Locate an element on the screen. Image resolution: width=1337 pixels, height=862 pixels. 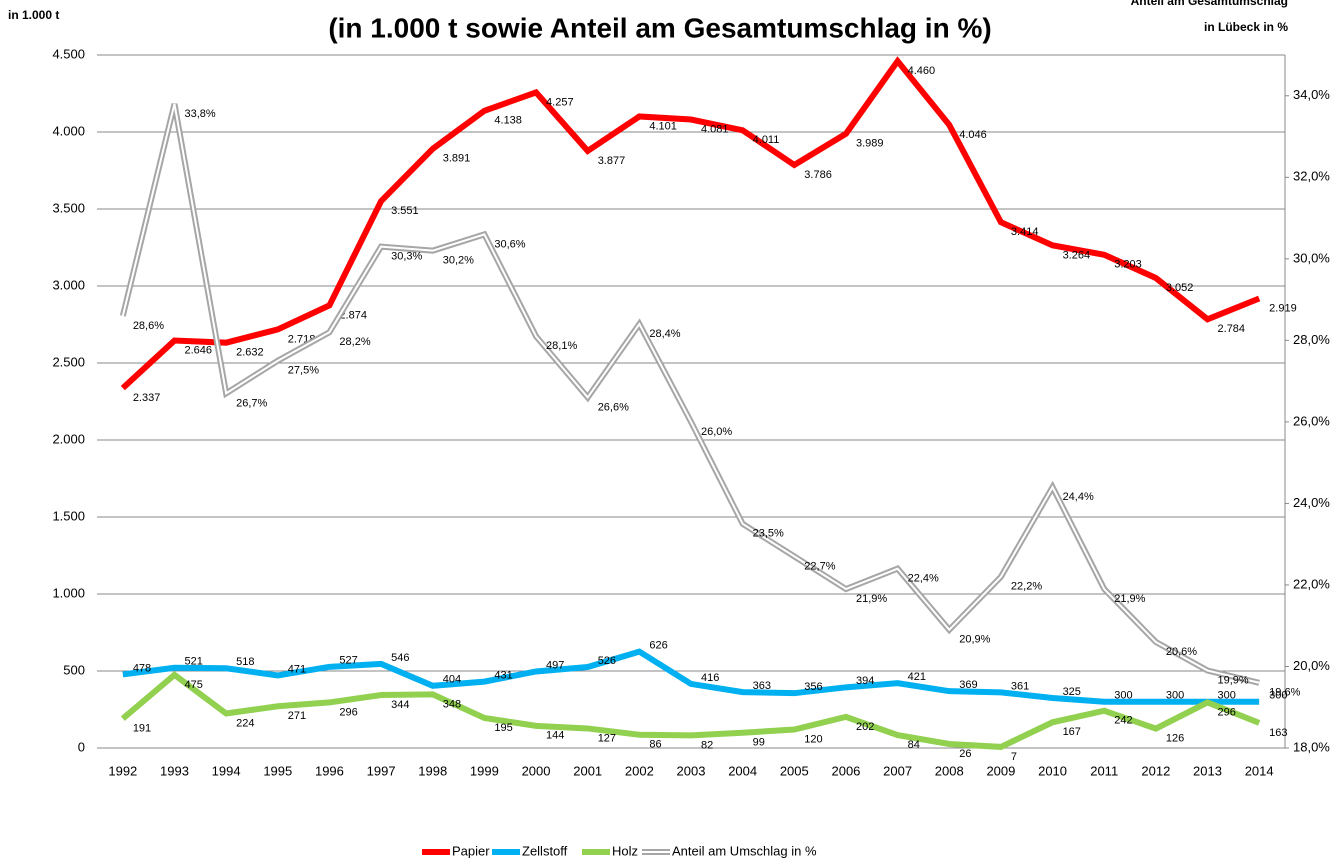
data-label: 21,9% is located at coordinates (871, 599).